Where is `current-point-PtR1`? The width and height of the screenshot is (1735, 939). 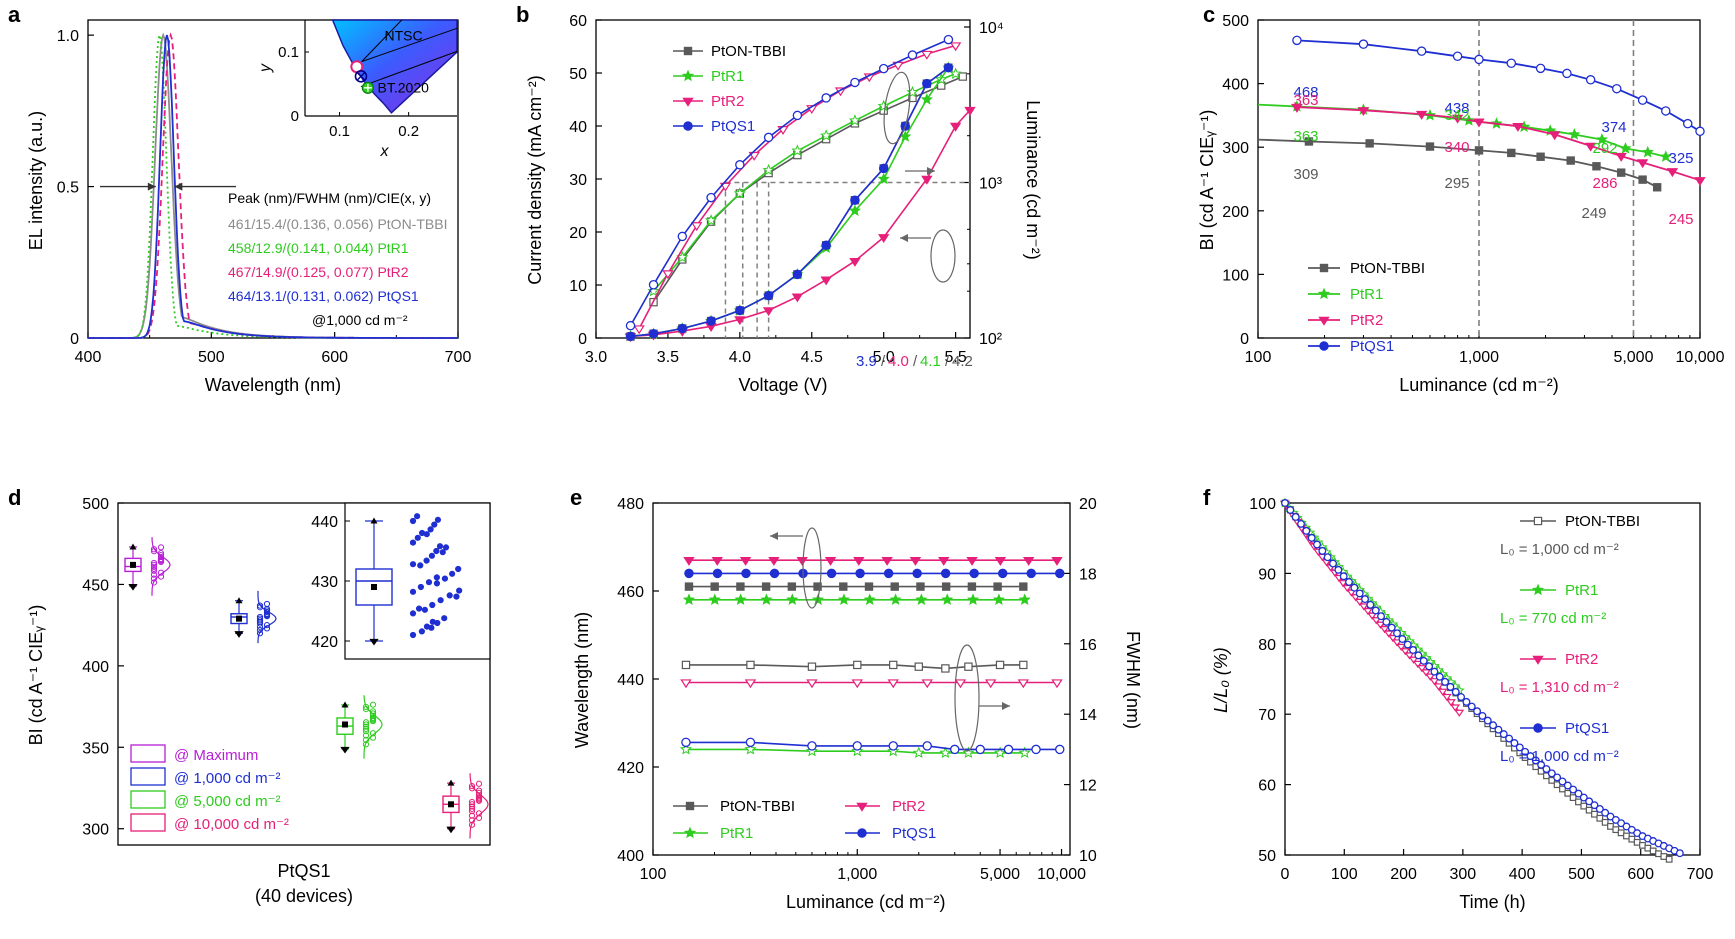
current-point-PtR1 is located at coordinates (855, 210).